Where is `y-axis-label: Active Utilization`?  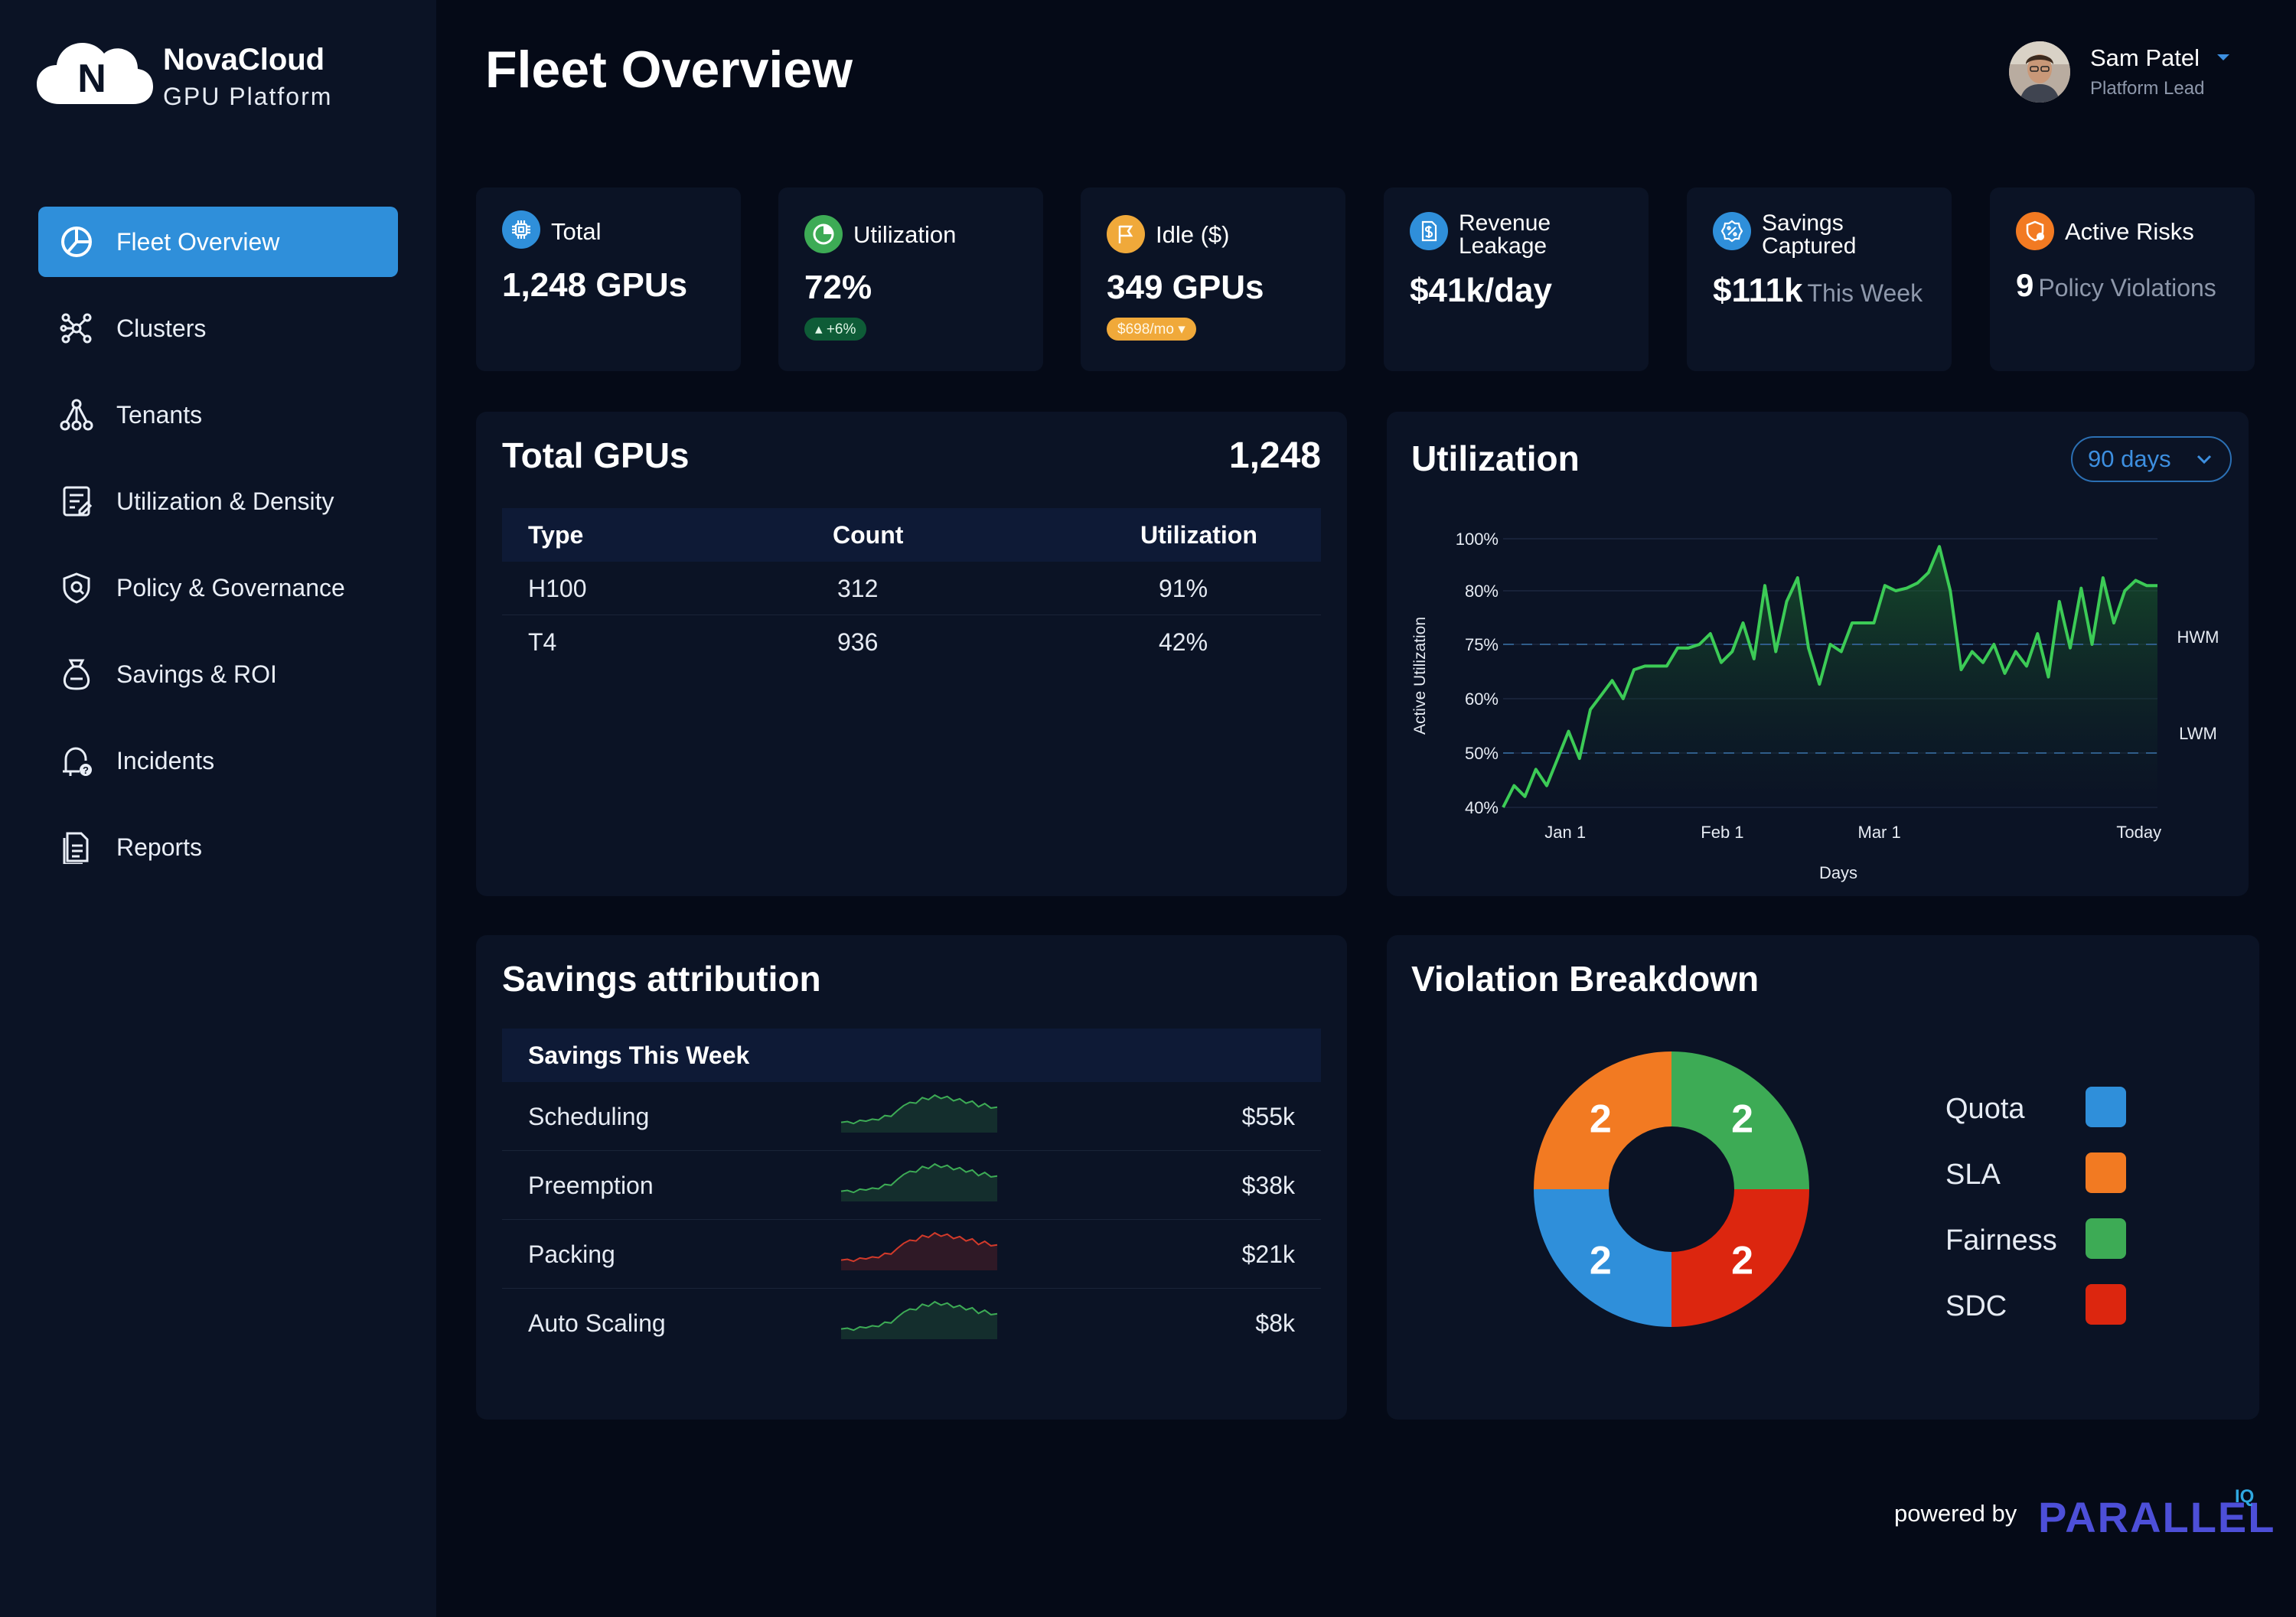
y-axis-label: Active Utilization is located at coordinates (1420, 676).